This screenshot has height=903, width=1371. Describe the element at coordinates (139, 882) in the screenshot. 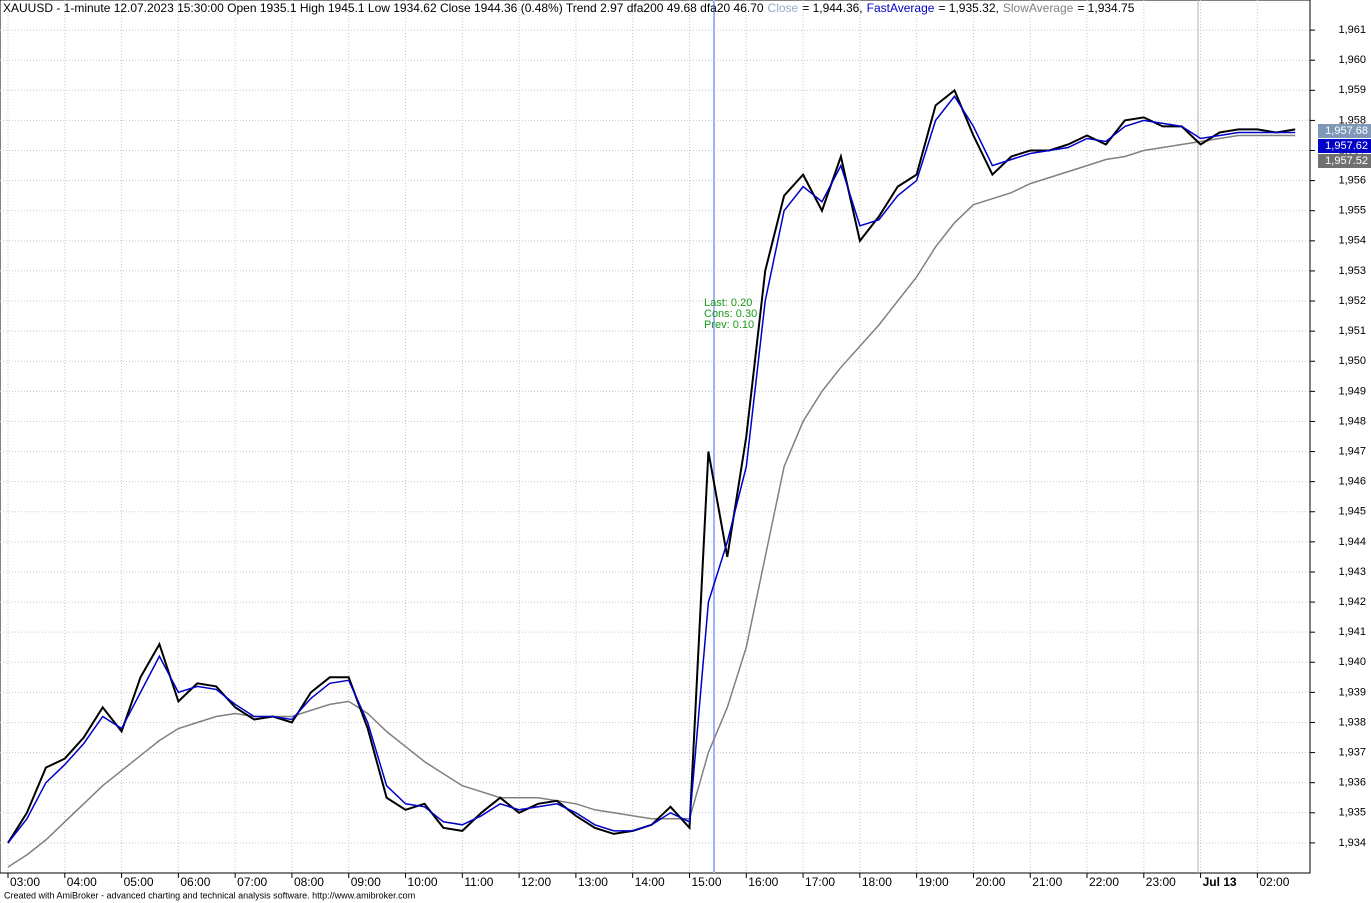

I see `x-tick-label: 05:00` at that location.